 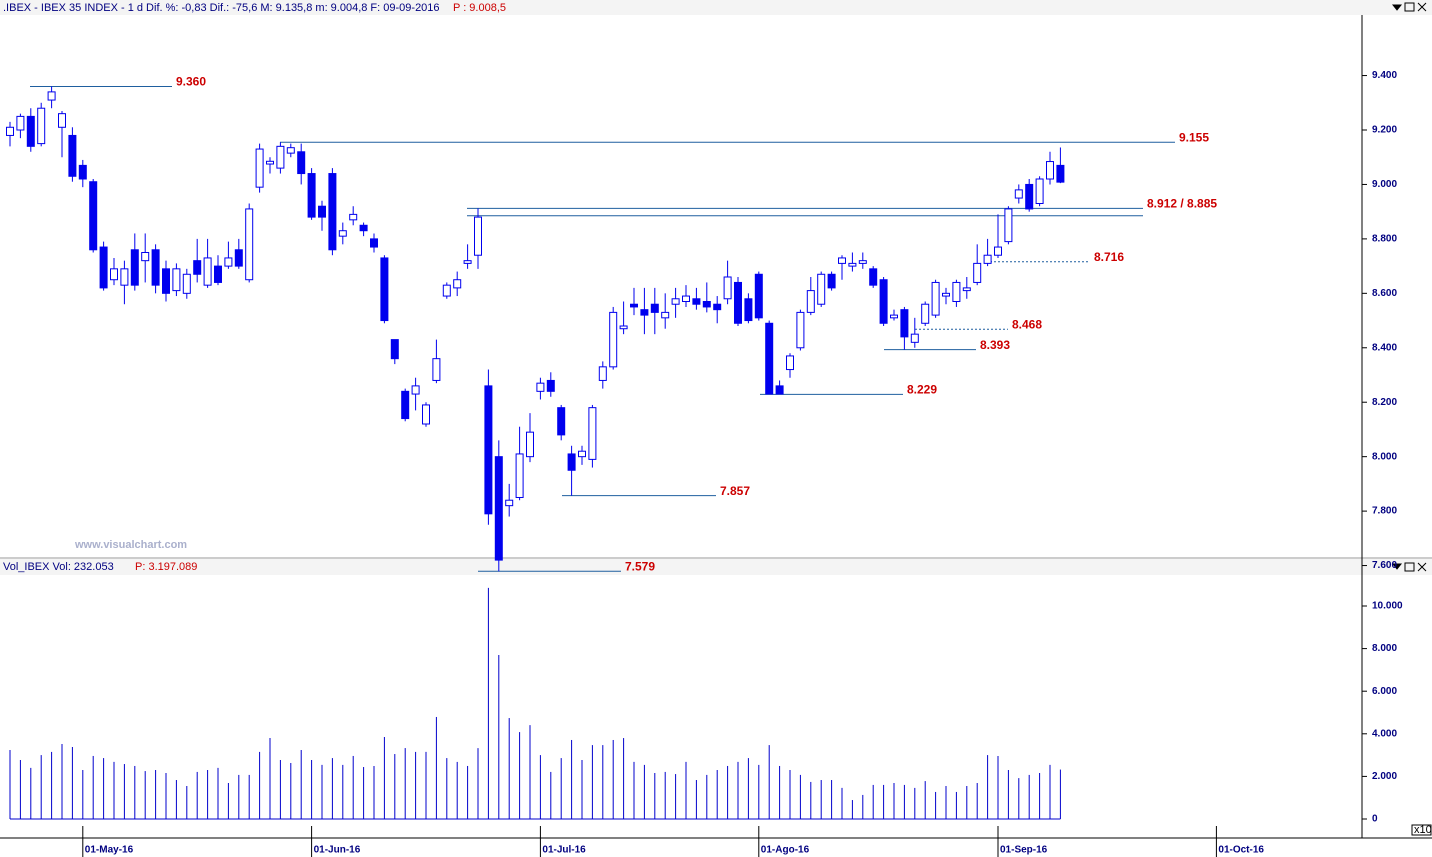 I want to click on window-buttons, so click(x=1409, y=7).